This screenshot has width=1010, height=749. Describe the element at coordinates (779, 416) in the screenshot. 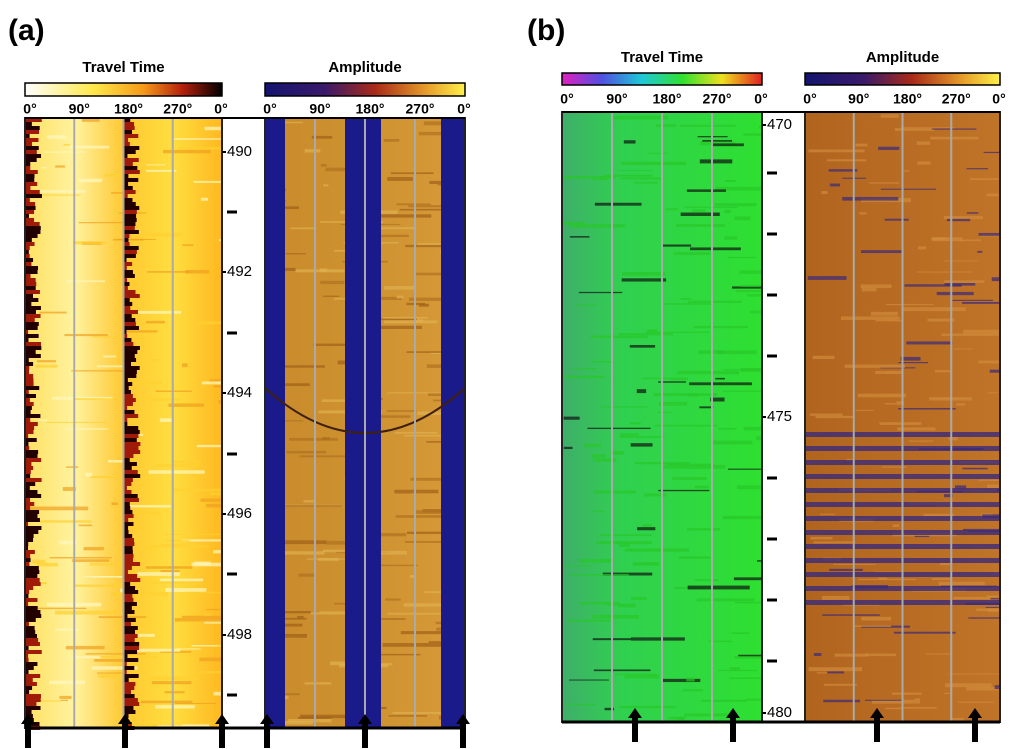

I see `depth-label: 475` at that location.